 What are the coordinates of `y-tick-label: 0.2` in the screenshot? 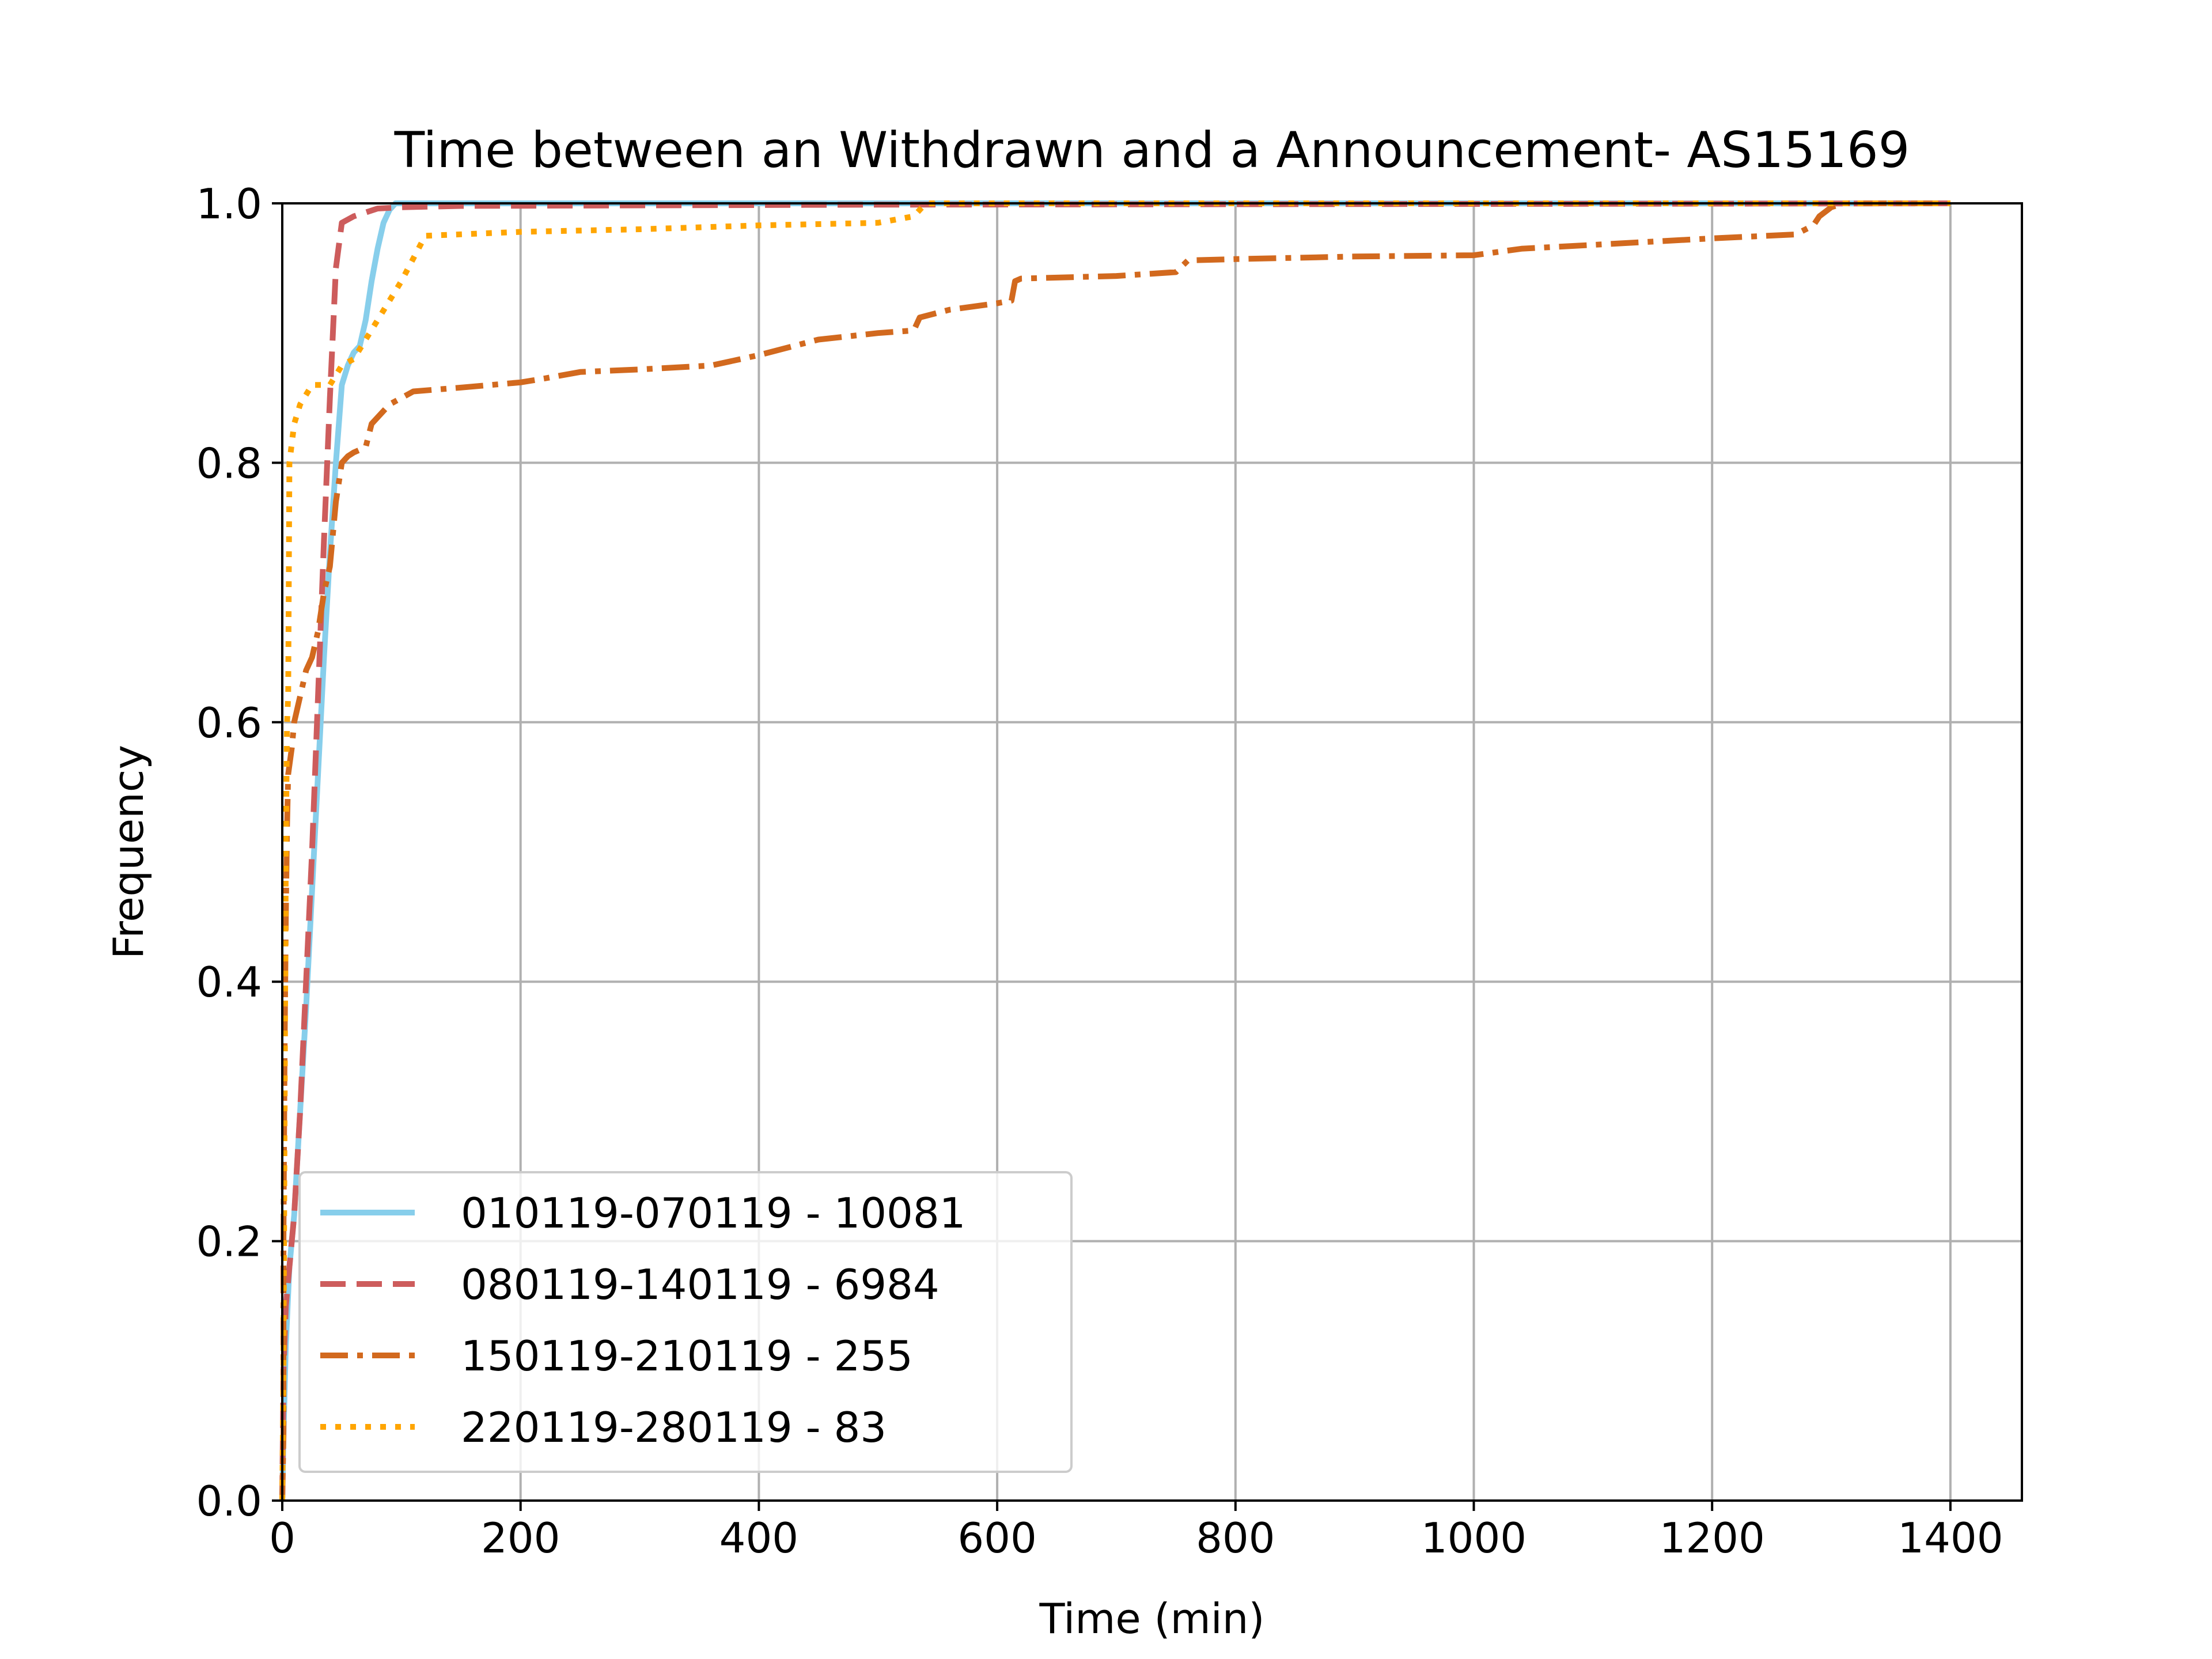 It's located at (229, 1242).